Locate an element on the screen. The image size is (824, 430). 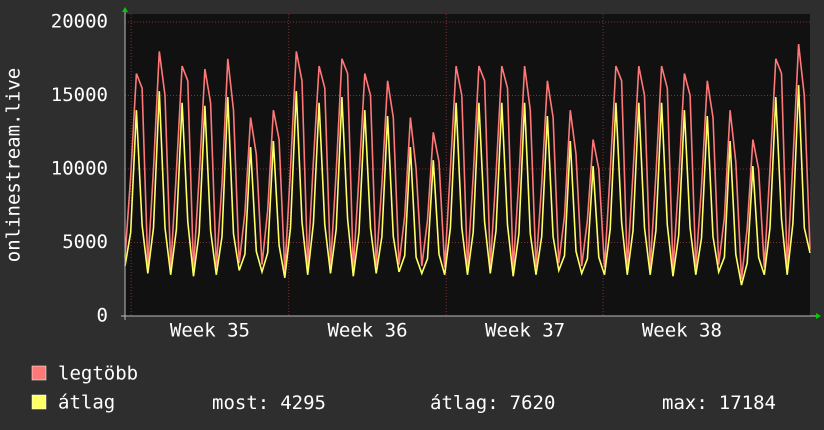
y-tick-label: 0 is located at coordinates (102, 316).